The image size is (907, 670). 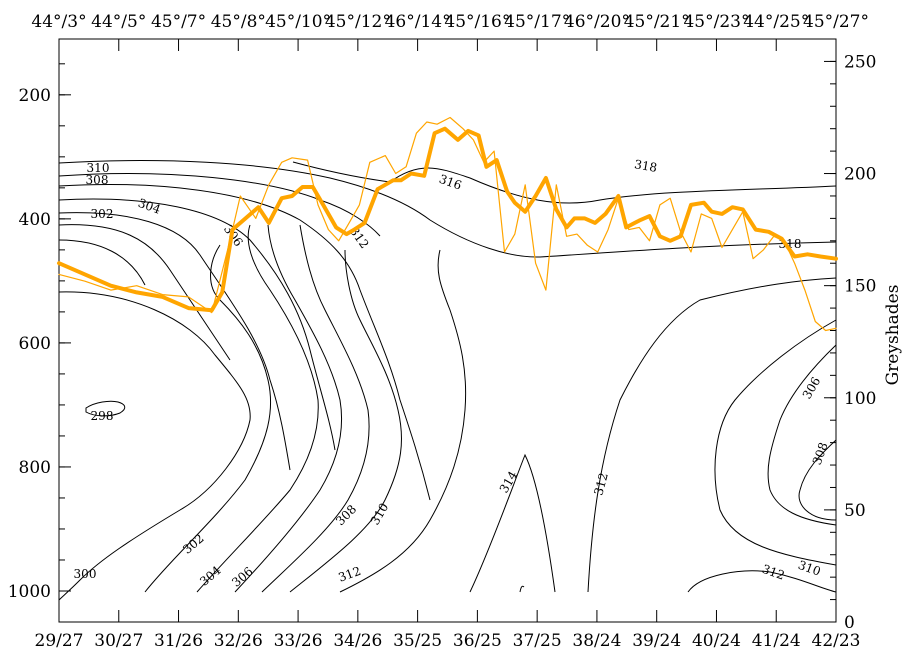 I want to click on left-tick-label: 800, so click(x=35, y=468).